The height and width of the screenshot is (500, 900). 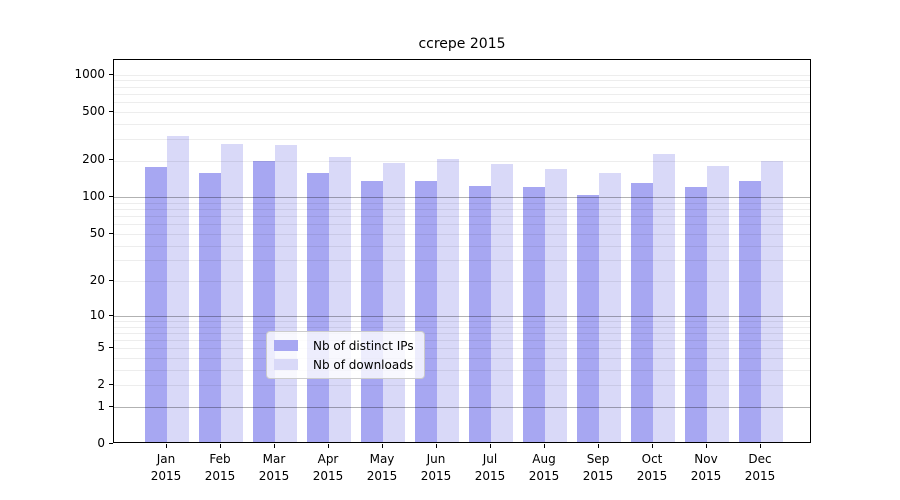 I want to click on bar-jun-downloads, so click(x=448, y=300).